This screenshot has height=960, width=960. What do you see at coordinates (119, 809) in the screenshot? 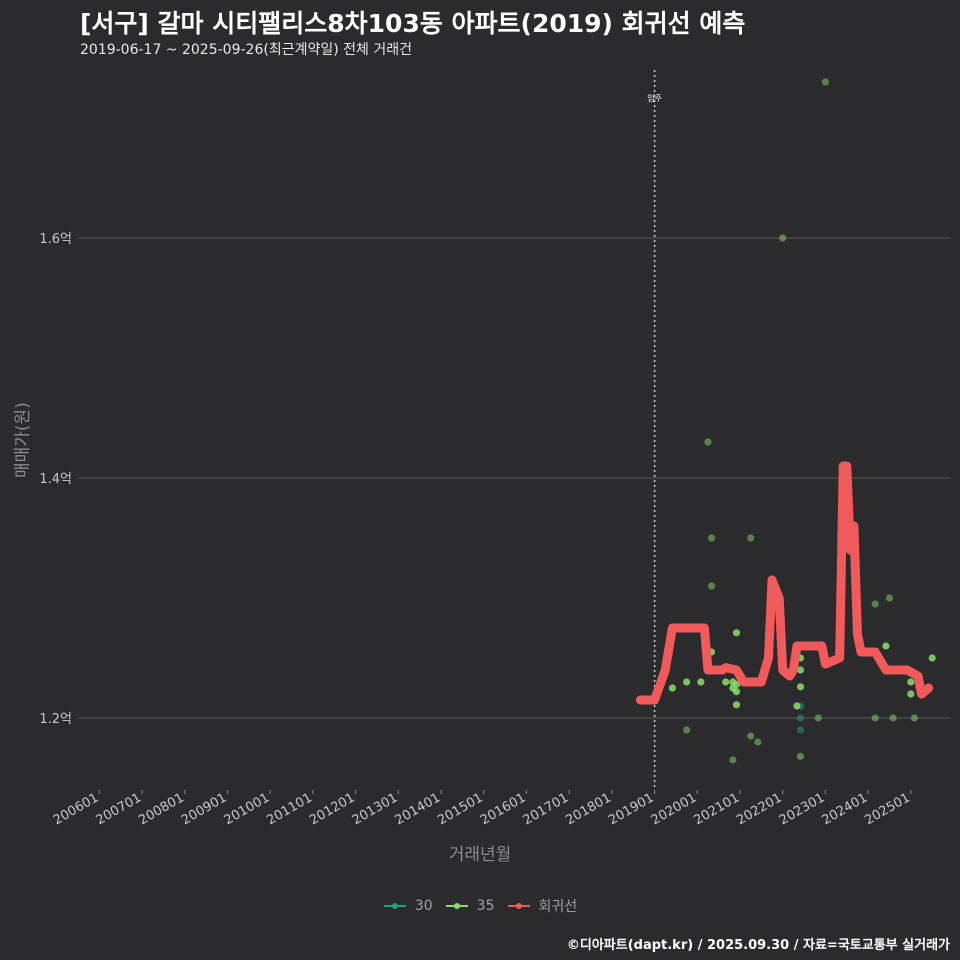
I see `x-tick-label: 200701` at bounding box center [119, 809].